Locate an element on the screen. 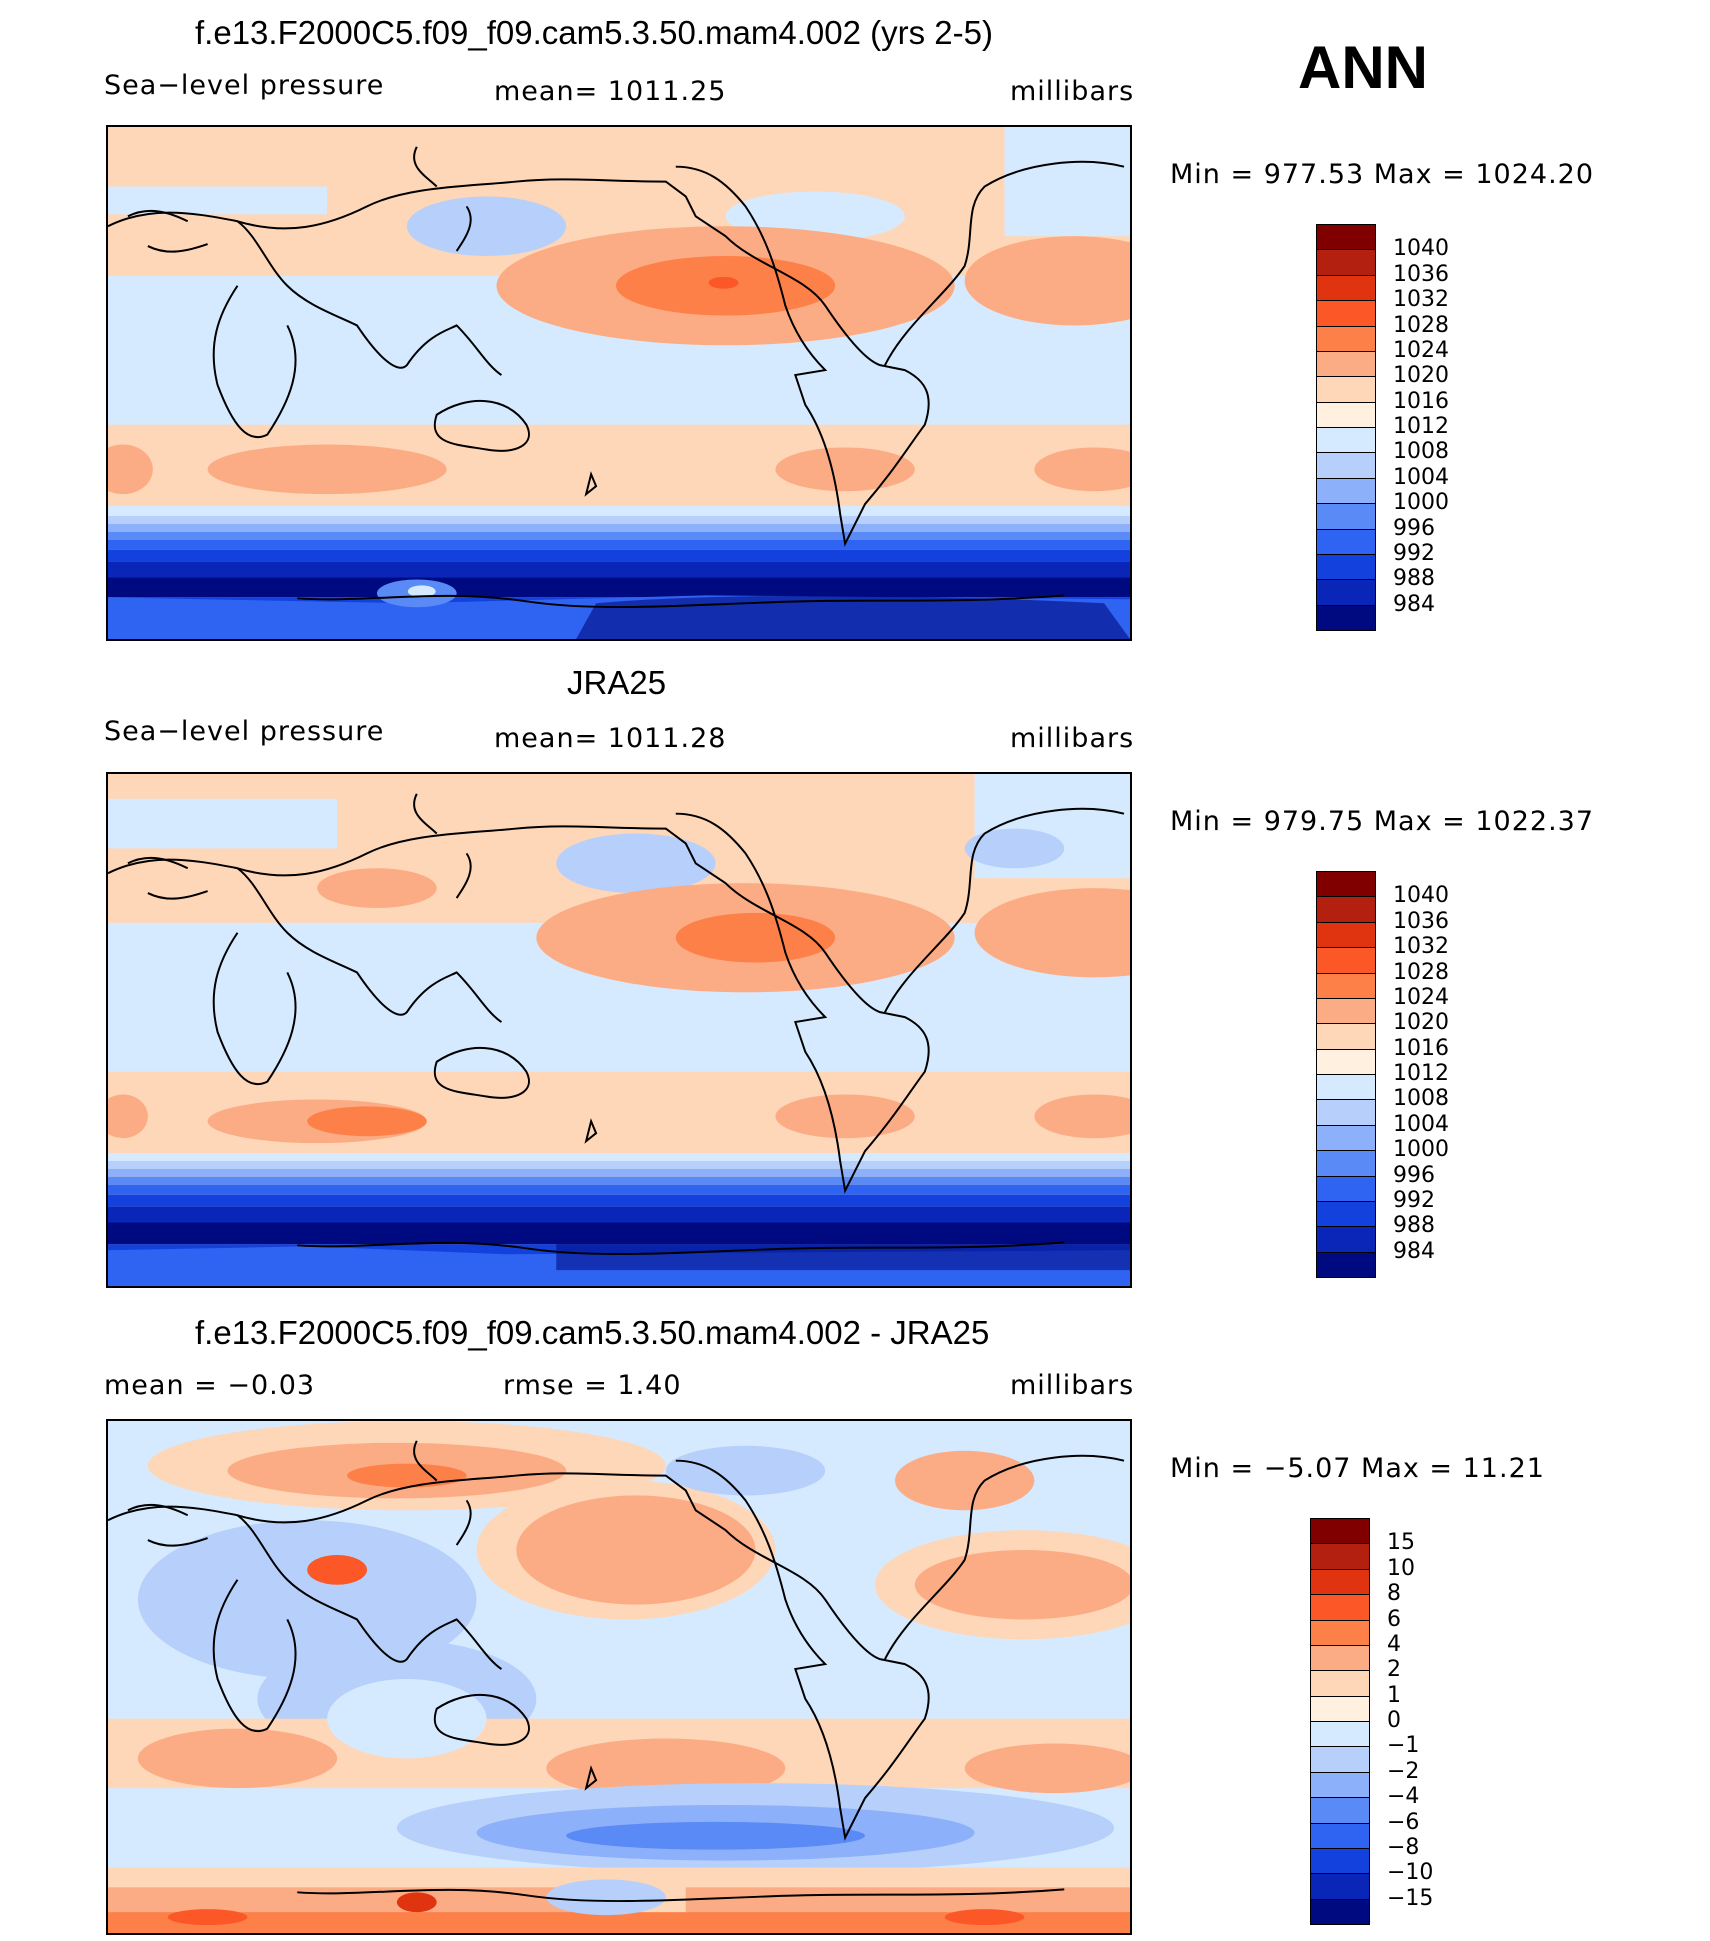 Image resolution: width=1710 pixels, height=1941 pixels. panel2-mean-label: mean= 1011.28 is located at coordinates (610, 738).